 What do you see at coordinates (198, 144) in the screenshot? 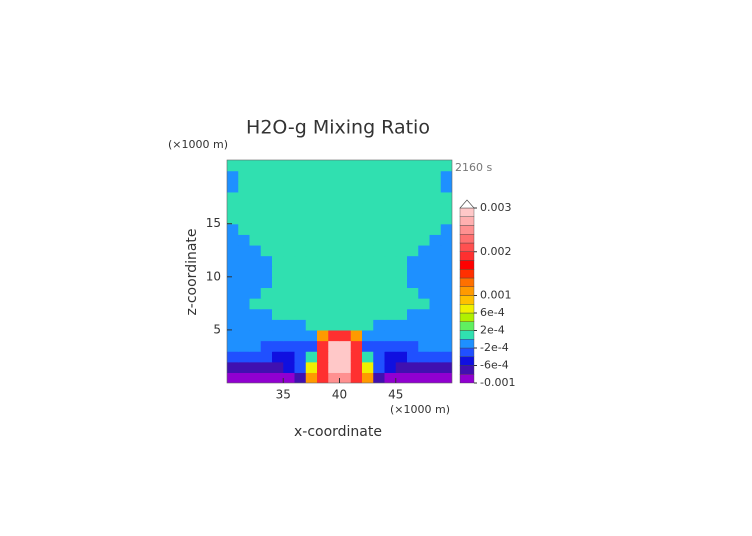
I see `y-unit: (×1000 m)` at bounding box center [198, 144].